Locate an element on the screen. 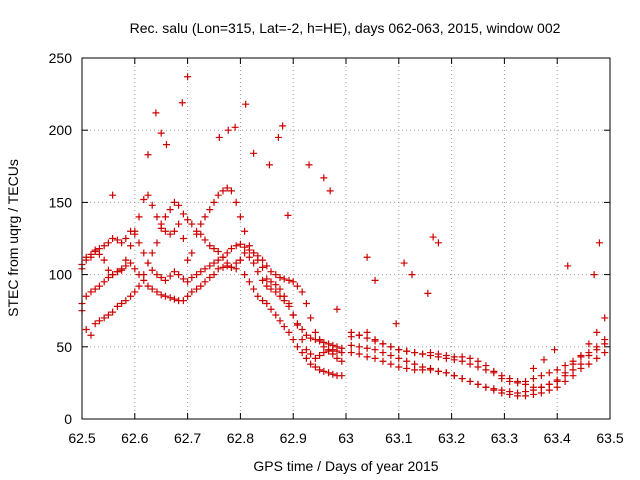 The height and width of the screenshot is (480, 640). x-tick-label: 63.1 is located at coordinates (398, 438).